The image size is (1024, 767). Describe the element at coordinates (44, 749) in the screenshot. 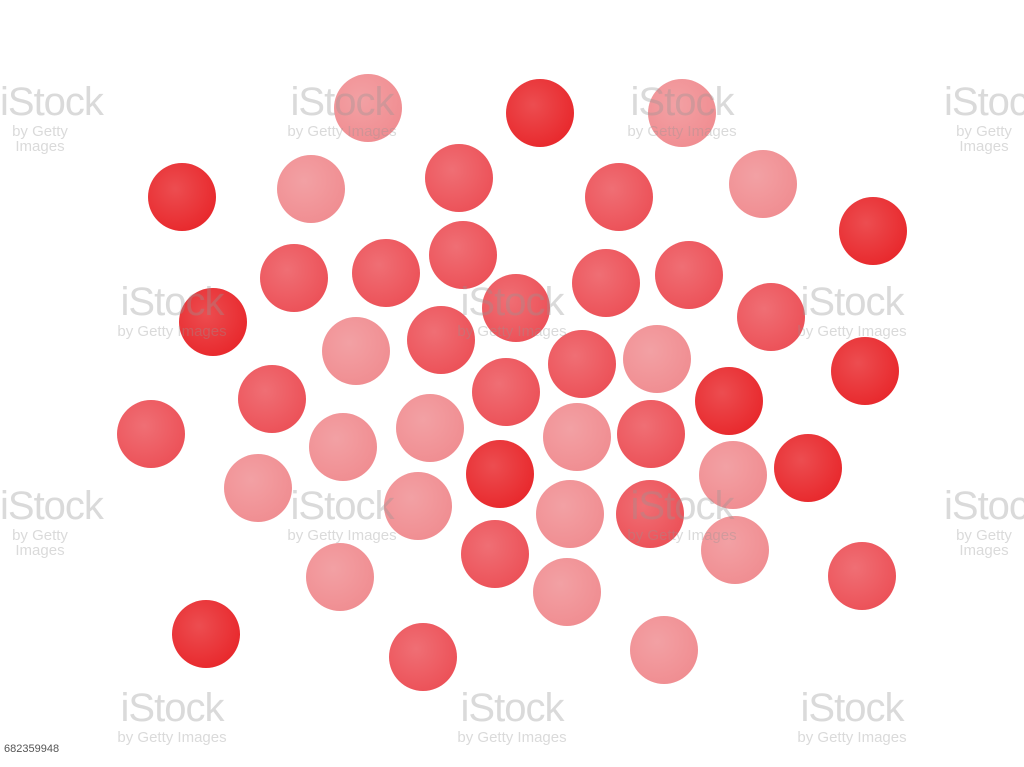

I see `image-id-label: 682359948` at that location.